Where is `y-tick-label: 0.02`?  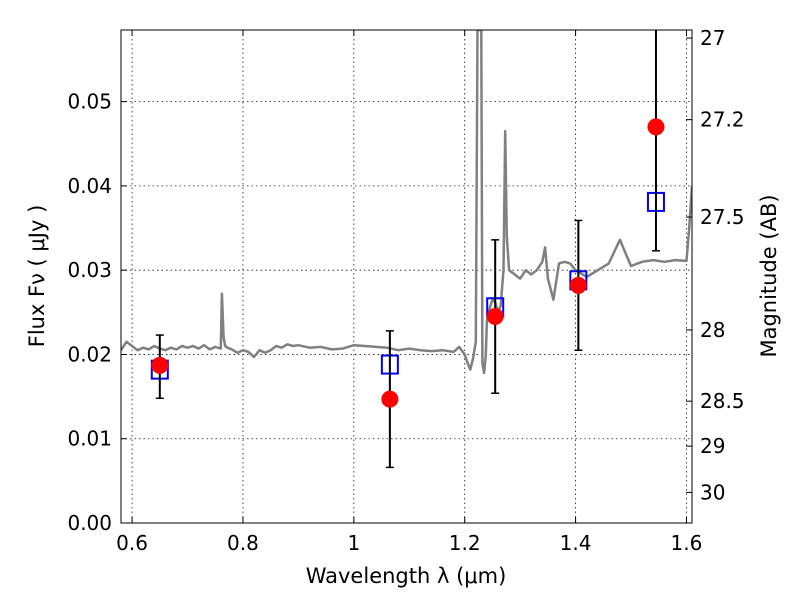
y-tick-label: 0.02 is located at coordinates (89, 354).